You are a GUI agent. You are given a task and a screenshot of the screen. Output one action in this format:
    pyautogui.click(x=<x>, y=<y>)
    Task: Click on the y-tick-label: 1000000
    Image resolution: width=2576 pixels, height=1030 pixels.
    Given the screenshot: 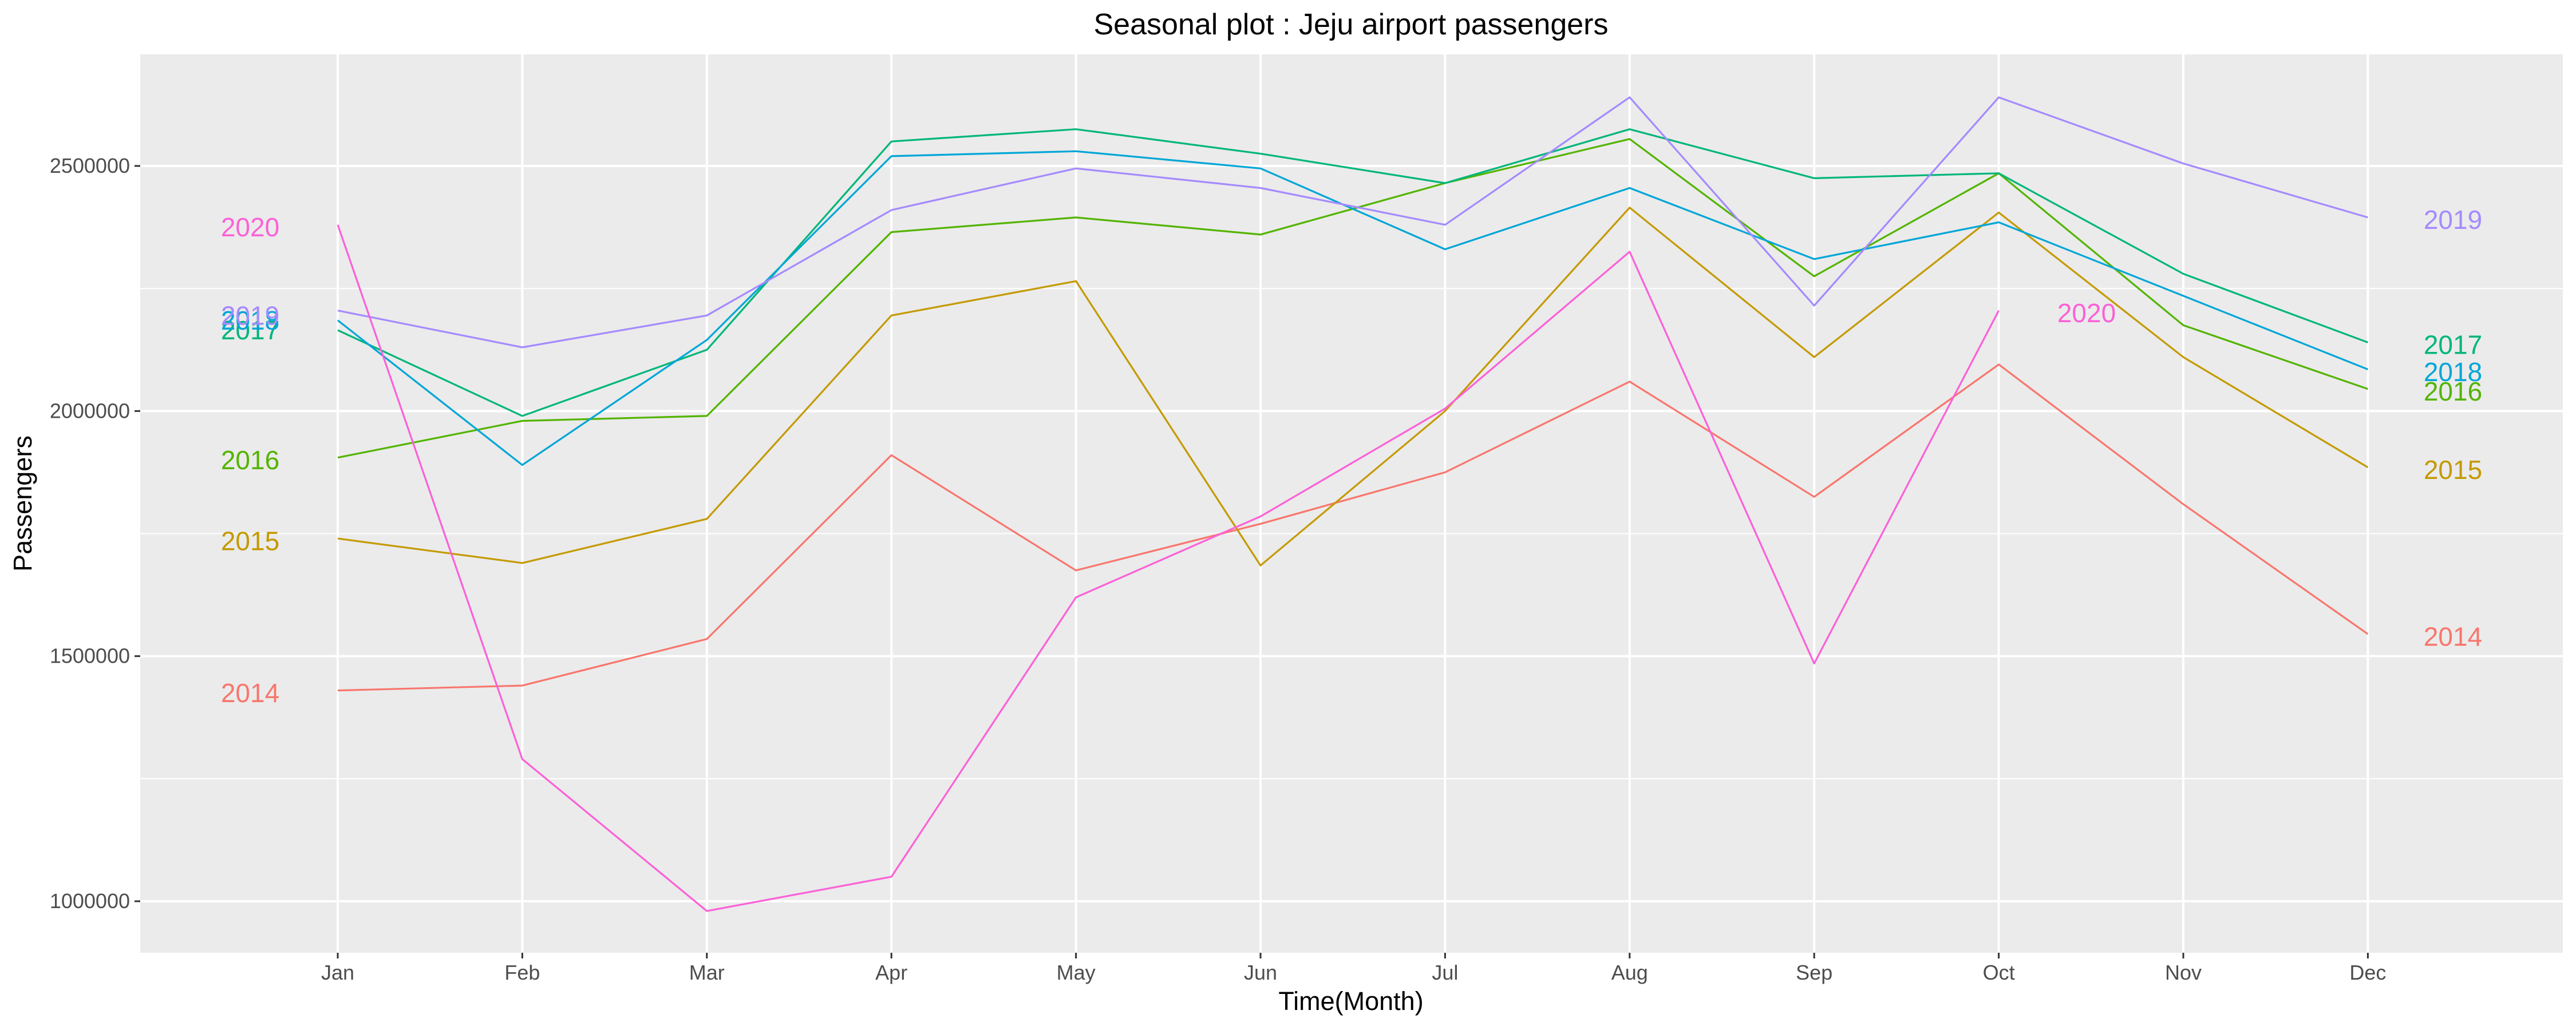 What is the action you would take?
    pyautogui.click(x=90, y=901)
    